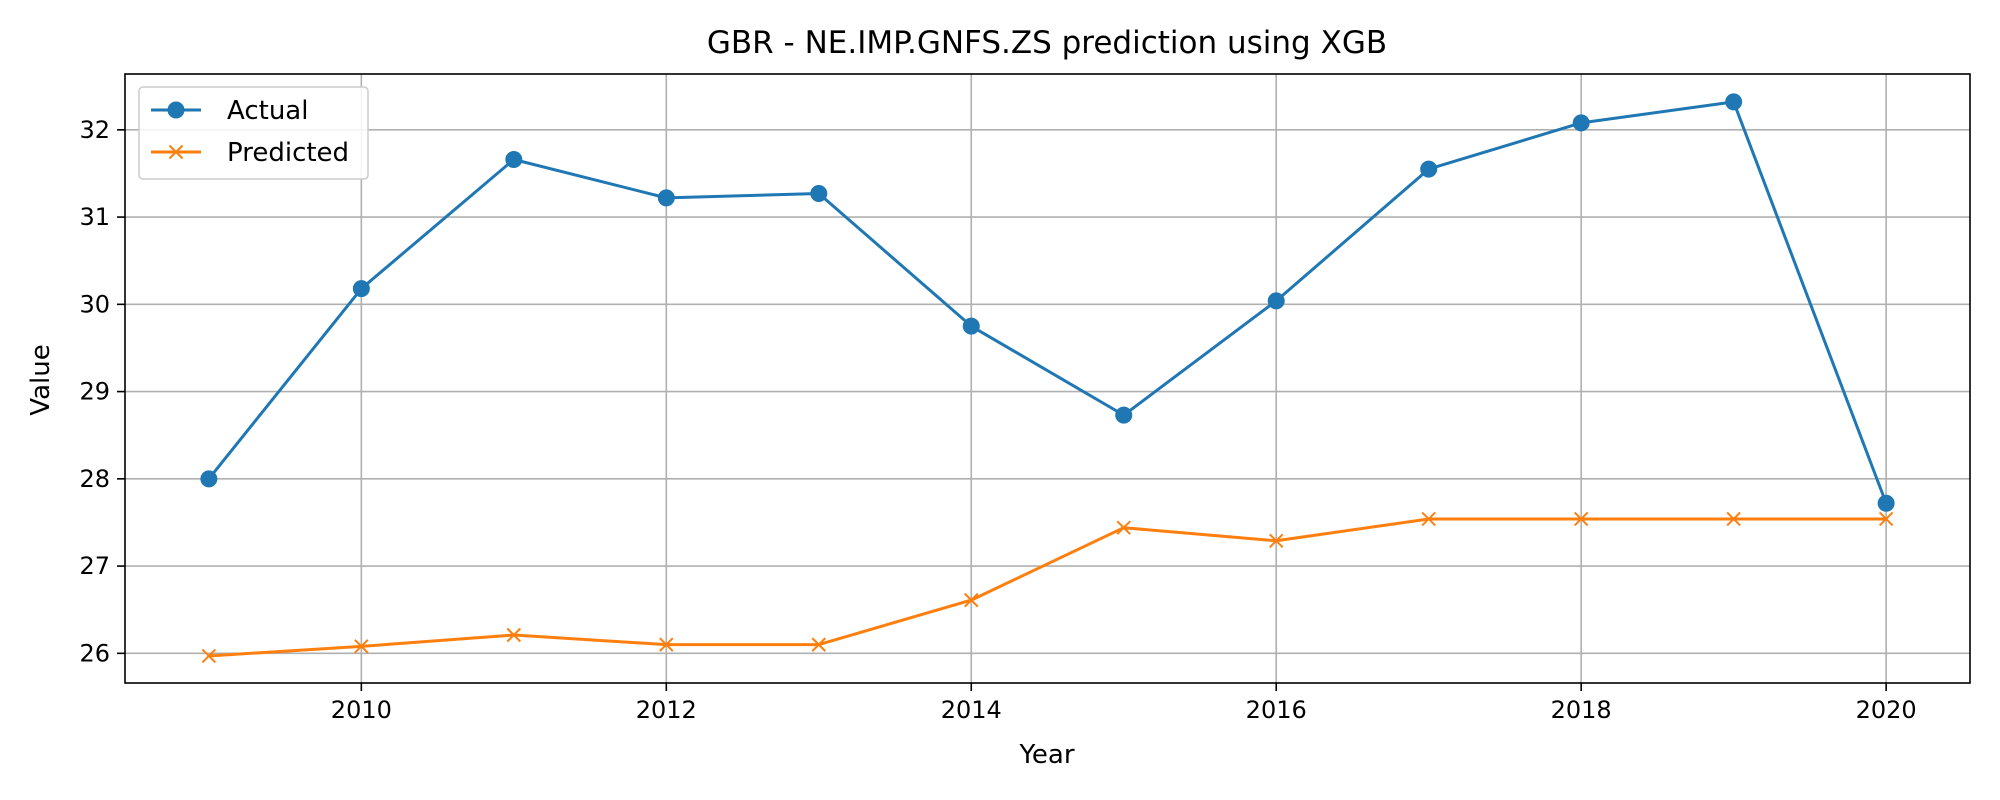 The image size is (2000, 800). What do you see at coordinates (94, 392) in the screenshot?
I see `y-tick-label: 29` at bounding box center [94, 392].